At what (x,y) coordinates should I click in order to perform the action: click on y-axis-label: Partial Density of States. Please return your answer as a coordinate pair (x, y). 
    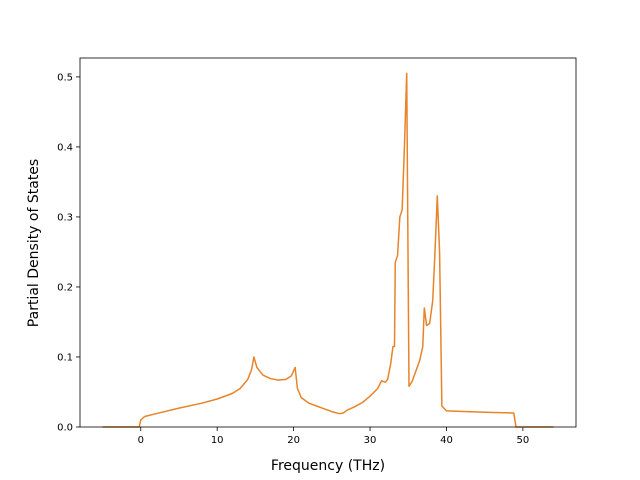
    Looking at the image, I should click on (34, 243).